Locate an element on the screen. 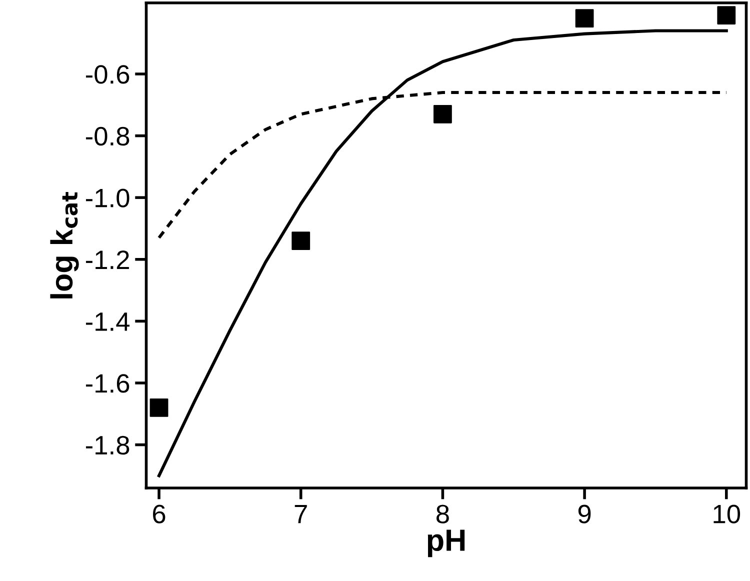  y-tick-label: -1.0 is located at coordinates (108, 198).